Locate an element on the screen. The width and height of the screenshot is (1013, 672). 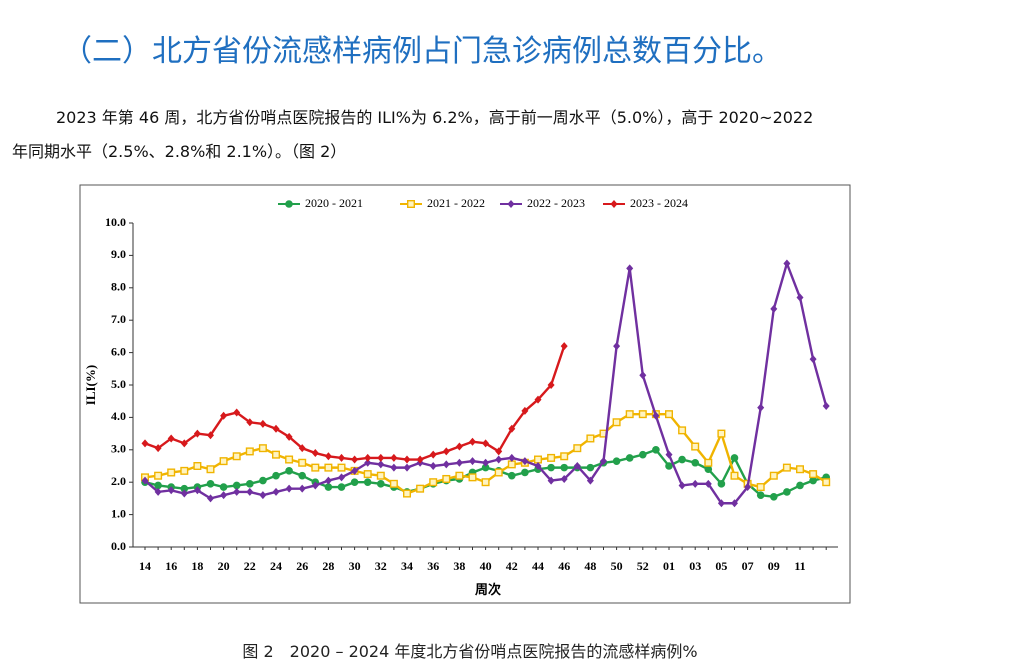
y-tick-label: 8.0 is located at coordinates (118, 287).